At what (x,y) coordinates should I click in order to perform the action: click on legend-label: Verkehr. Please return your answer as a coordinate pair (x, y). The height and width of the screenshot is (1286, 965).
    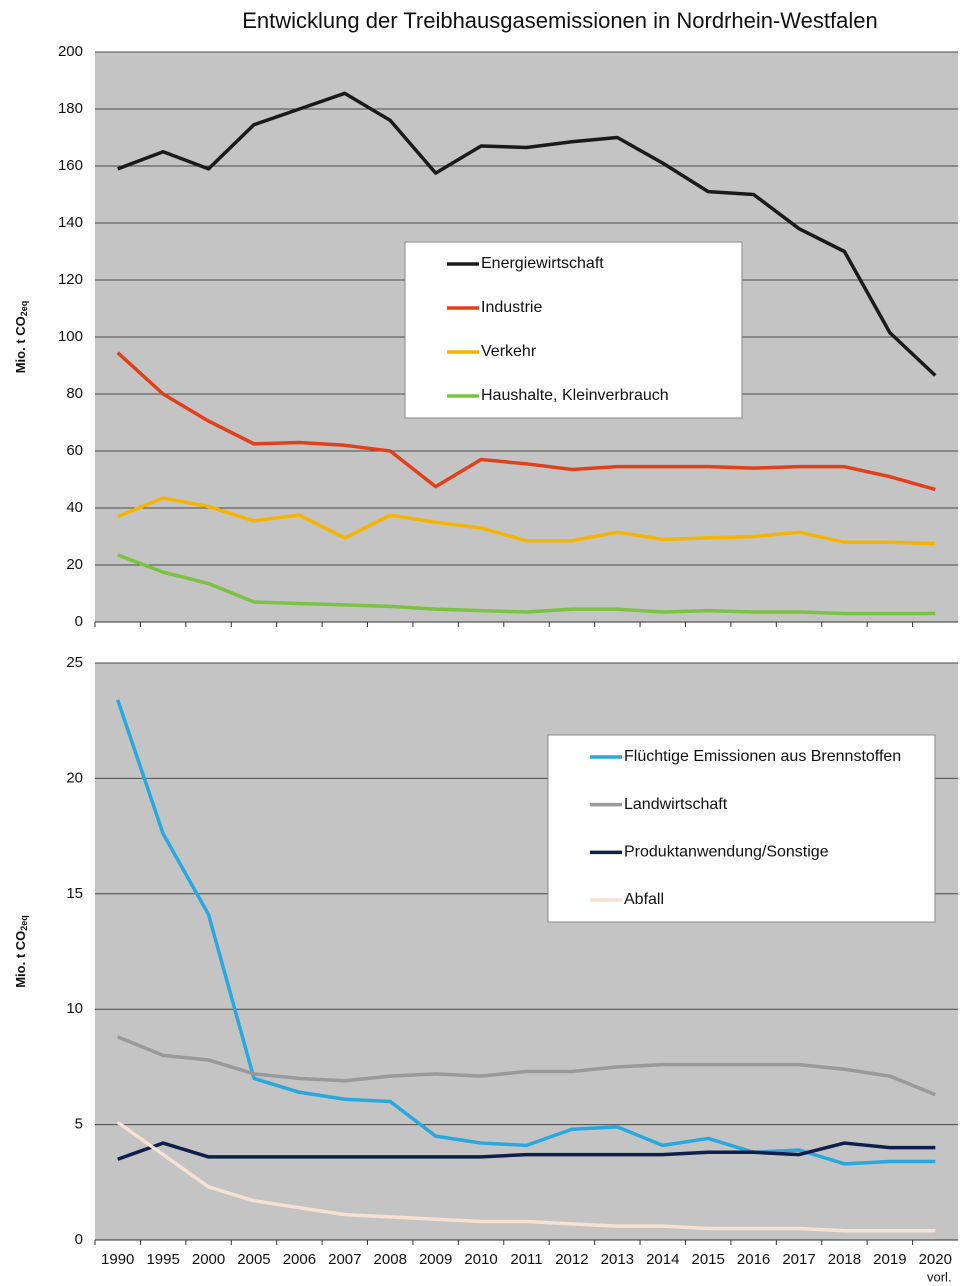
    Looking at the image, I should click on (509, 351).